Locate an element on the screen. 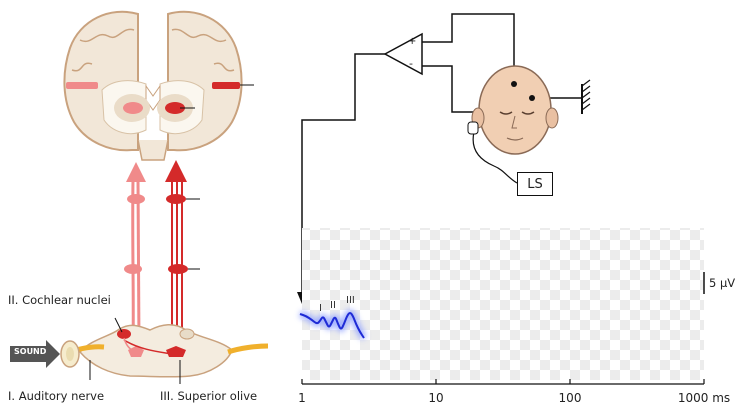 The width and height of the screenshot is (748, 409). axis-tick-label: 1 is located at coordinates (302, 398).